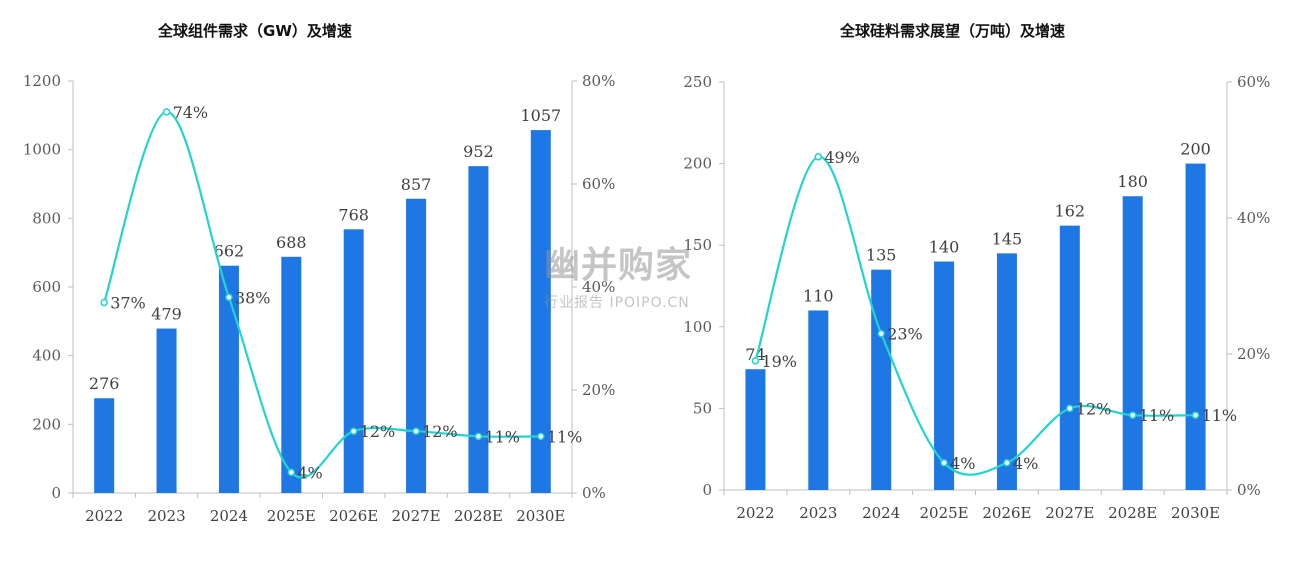  I want to click on bar-value-label: 180, so click(1132, 181).